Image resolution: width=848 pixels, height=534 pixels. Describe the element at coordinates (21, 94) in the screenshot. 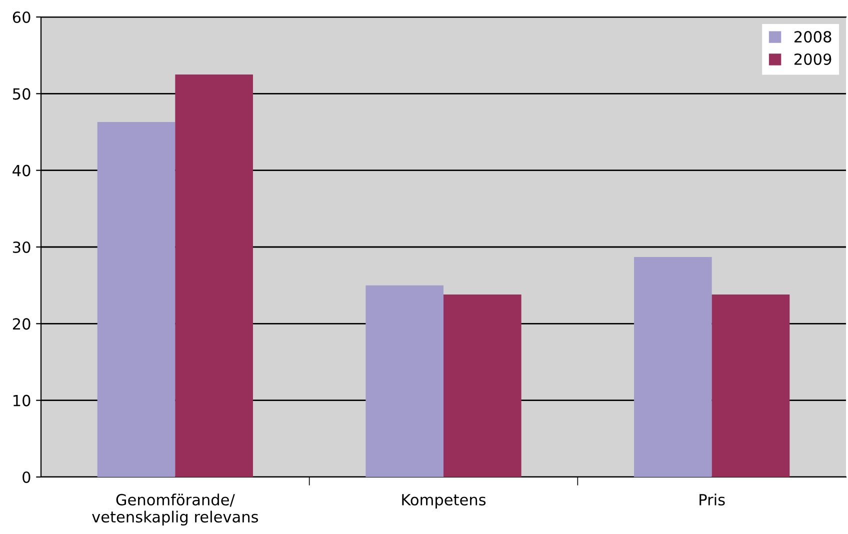

I see `y-tick-label: 50` at that location.